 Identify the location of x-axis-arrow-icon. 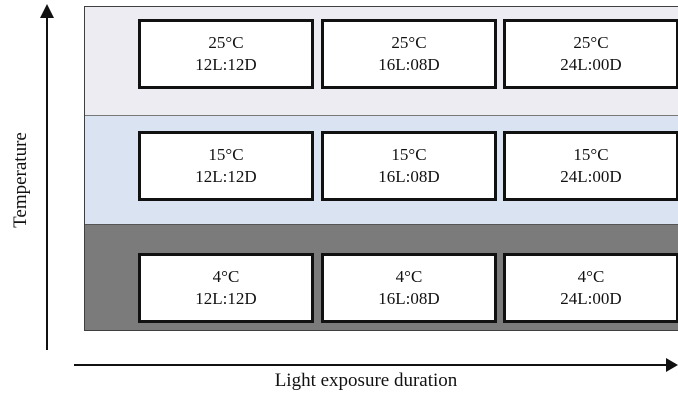
(672, 365).